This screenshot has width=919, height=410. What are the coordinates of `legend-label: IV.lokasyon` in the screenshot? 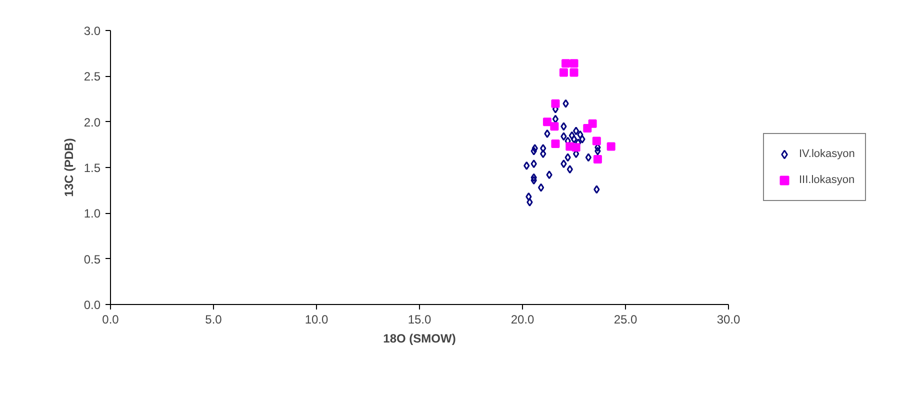 It's located at (827, 154).